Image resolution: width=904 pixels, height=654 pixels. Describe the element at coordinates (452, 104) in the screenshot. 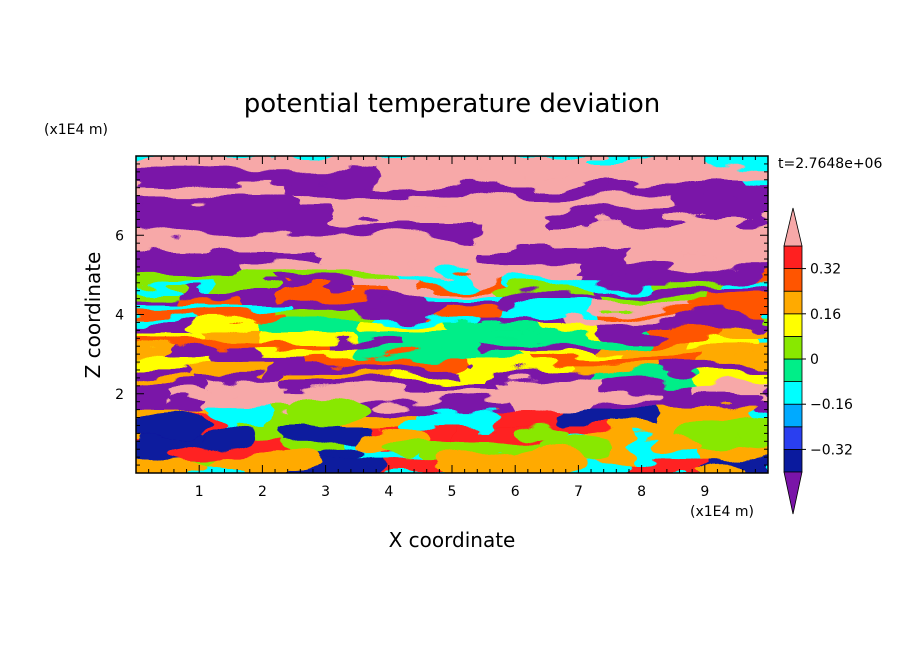

I see `chart-title: potential temperature deviation` at that location.